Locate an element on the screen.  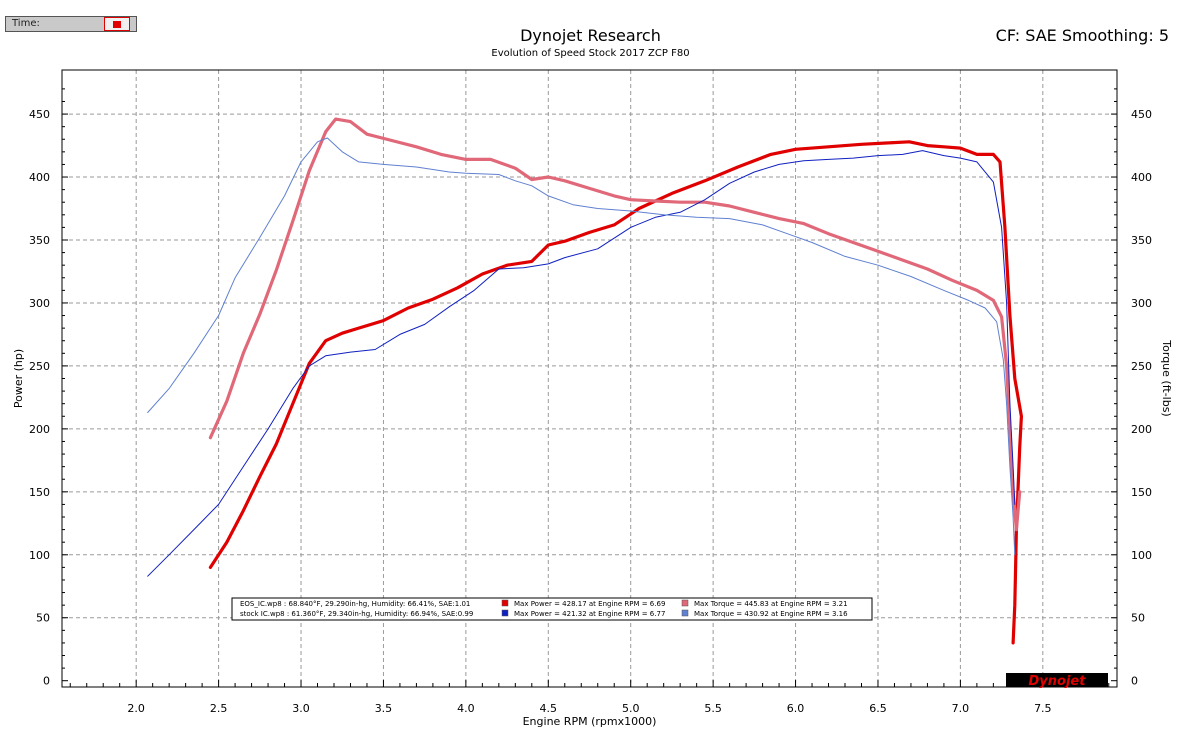
legend-box is located at coordinates (552, 609).